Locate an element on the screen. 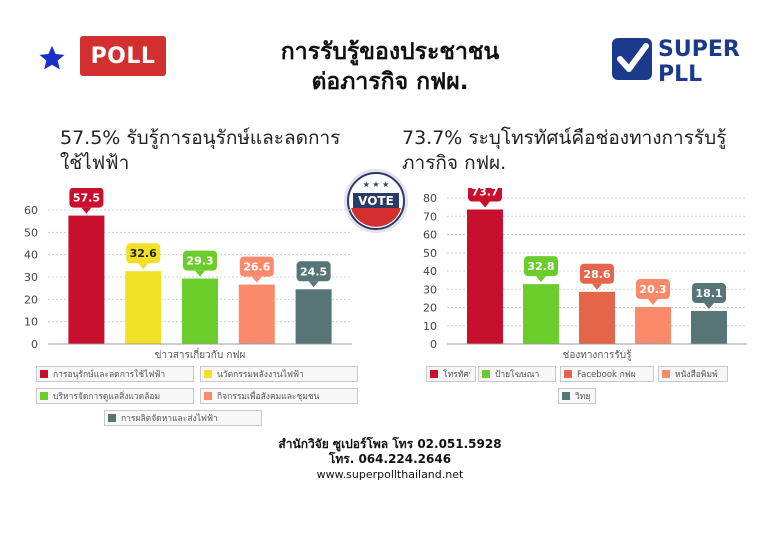  footer-research-contact: สำนักวิจัย ซูเปอร์โพล โทร 02.051.5928 is located at coordinates (390, 444).